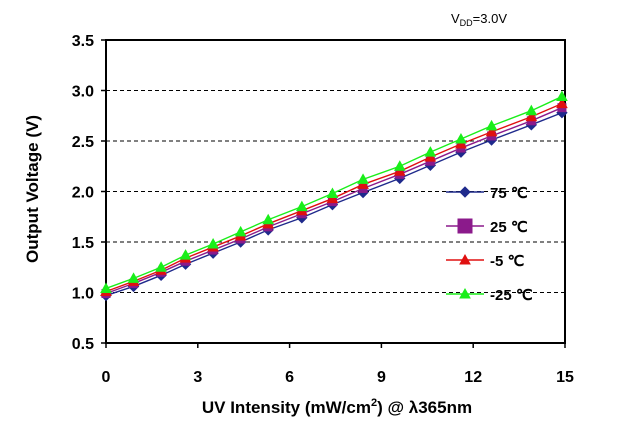 This screenshot has height=437, width=626. What do you see at coordinates (487, 227) in the screenshot?
I see `legend-item: 25 ℃` at bounding box center [487, 227].